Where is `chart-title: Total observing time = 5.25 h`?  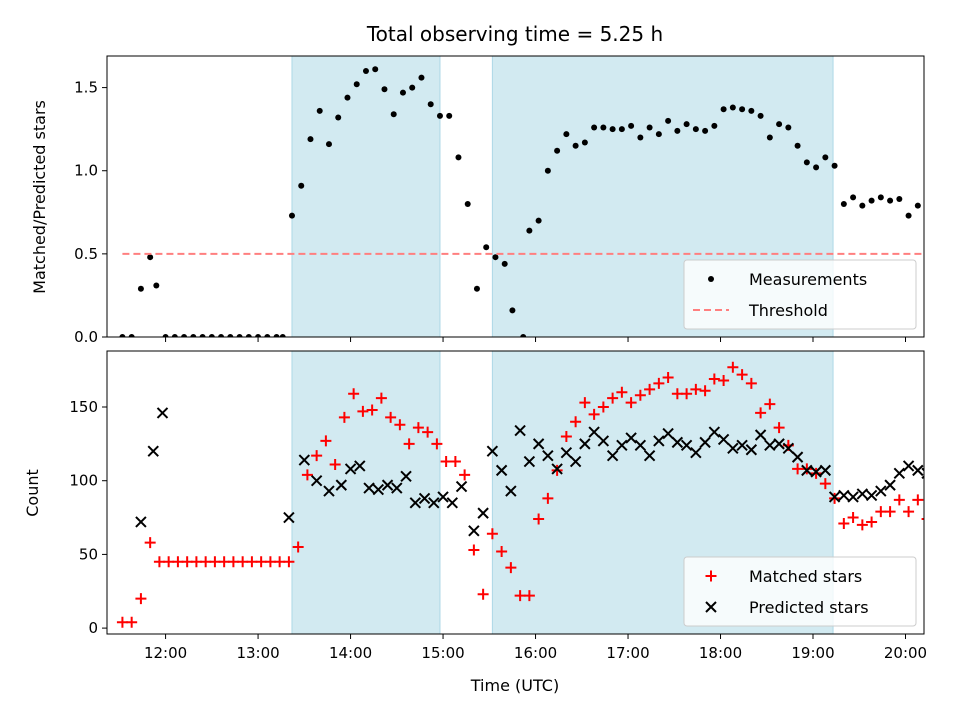
chart-title: Total observing time = 5.25 h is located at coordinates (514, 34).